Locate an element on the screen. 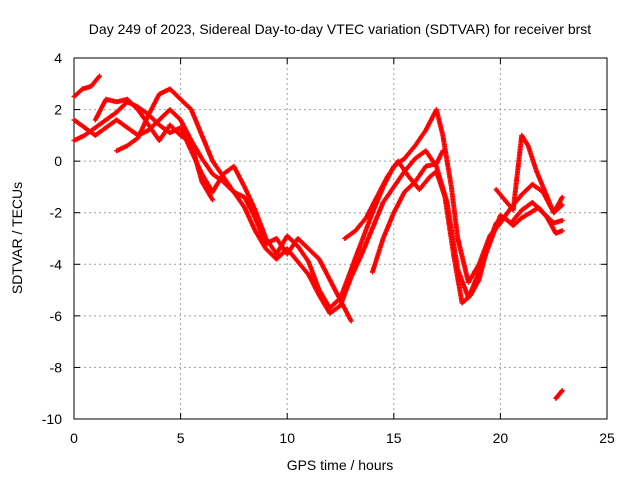 The image size is (640, 480). y-tick-label: -6 is located at coordinates (56, 316).